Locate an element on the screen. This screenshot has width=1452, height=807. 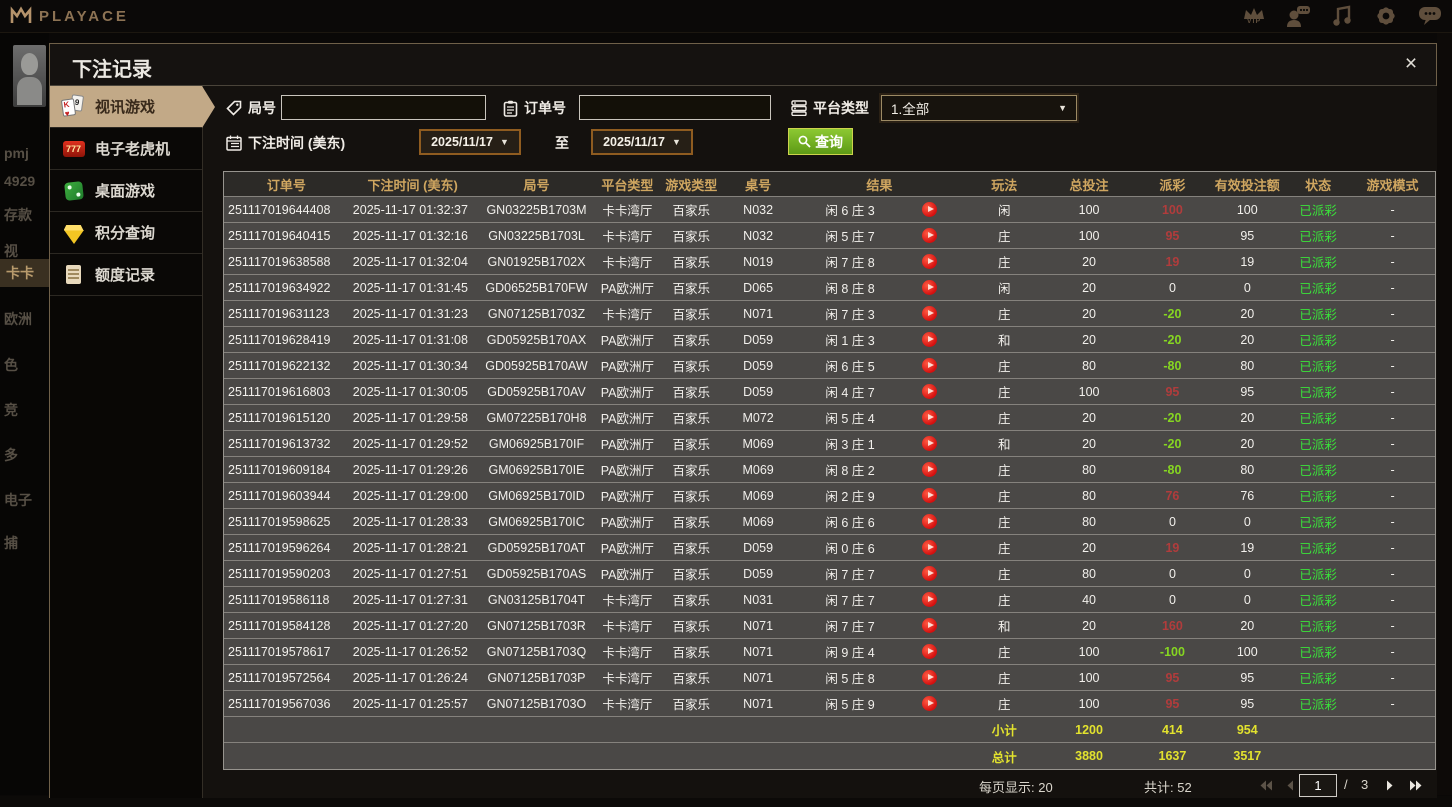
cell-table-no: N031 is located at coordinates (758, 599).